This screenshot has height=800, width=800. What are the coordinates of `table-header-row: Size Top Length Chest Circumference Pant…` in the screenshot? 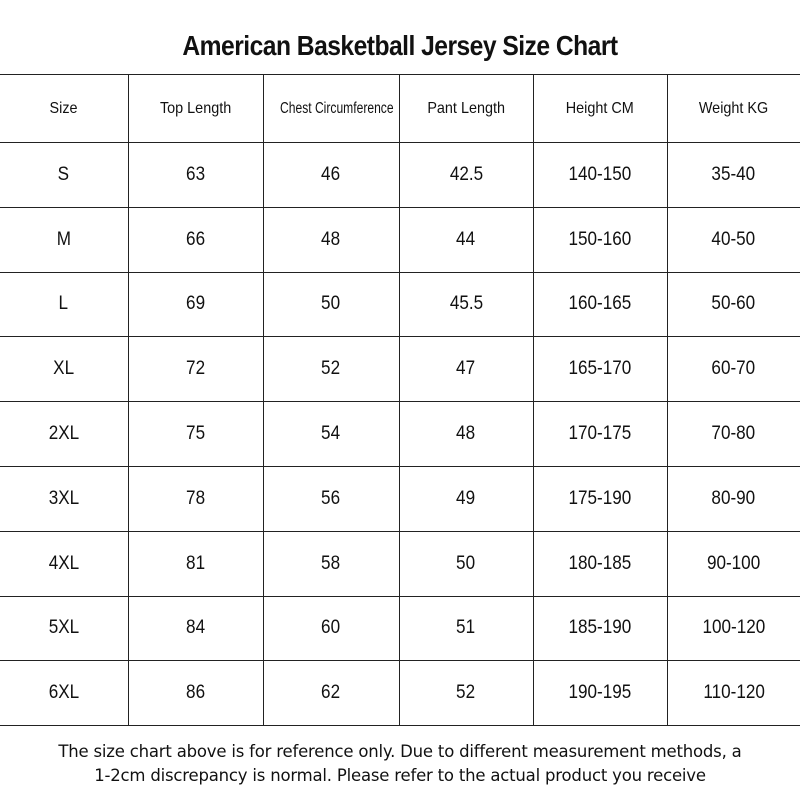 It's located at (400, 108).